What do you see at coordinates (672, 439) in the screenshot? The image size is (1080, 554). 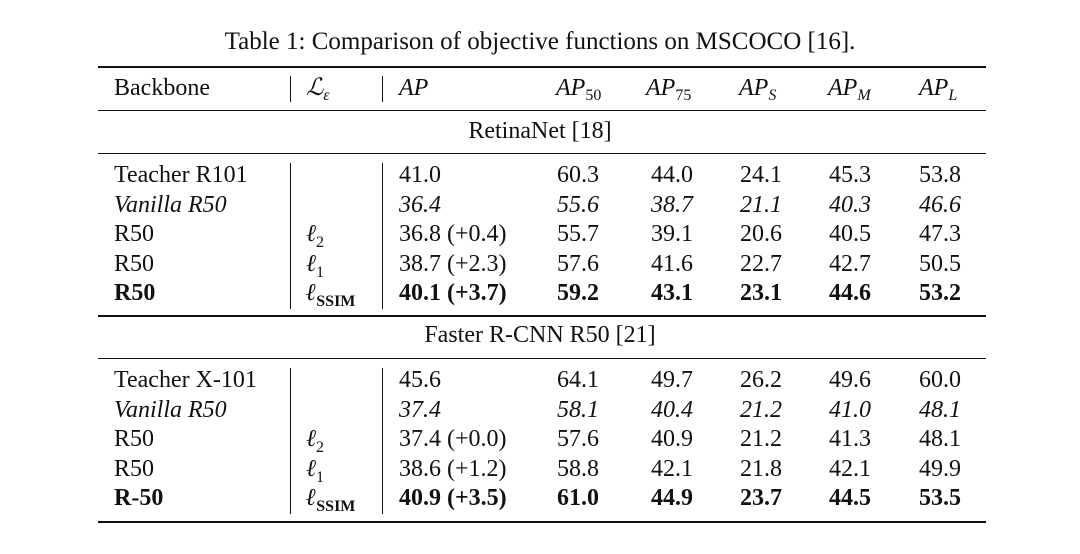 I see `cell-ap75: 40.9` at bounding box center [672, 439].